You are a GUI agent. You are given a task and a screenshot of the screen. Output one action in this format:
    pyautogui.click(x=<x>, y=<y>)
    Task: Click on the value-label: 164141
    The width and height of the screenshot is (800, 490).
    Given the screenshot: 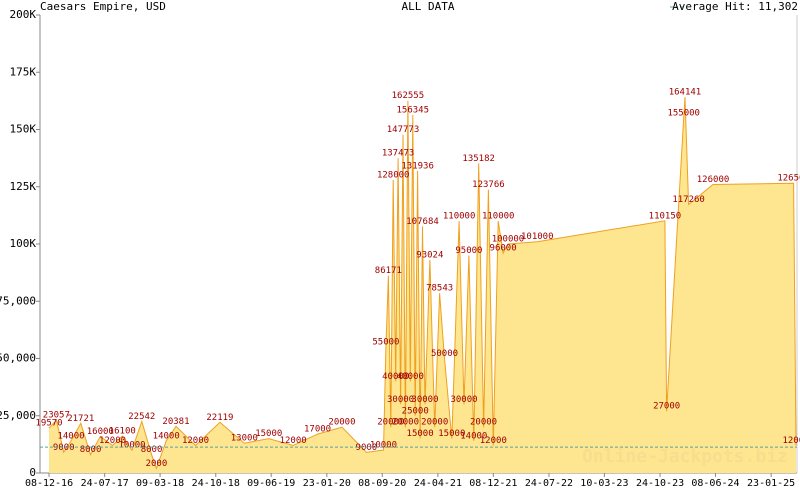 What is the action you would take?
    pyautogui.click(x=685, y=93)
    